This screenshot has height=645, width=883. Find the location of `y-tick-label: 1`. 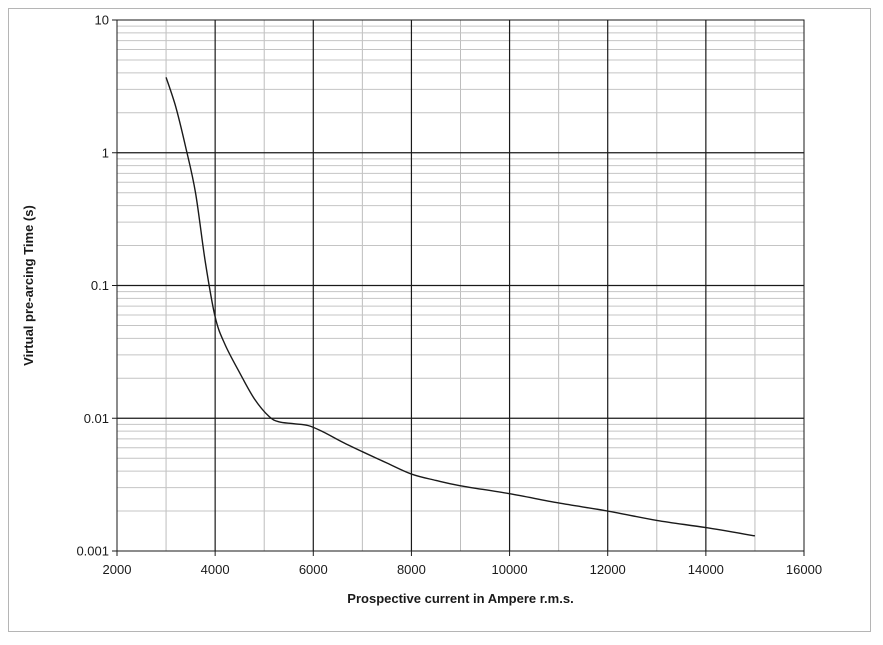

y-tick-label: 1 is located at coordinates (105, 152).